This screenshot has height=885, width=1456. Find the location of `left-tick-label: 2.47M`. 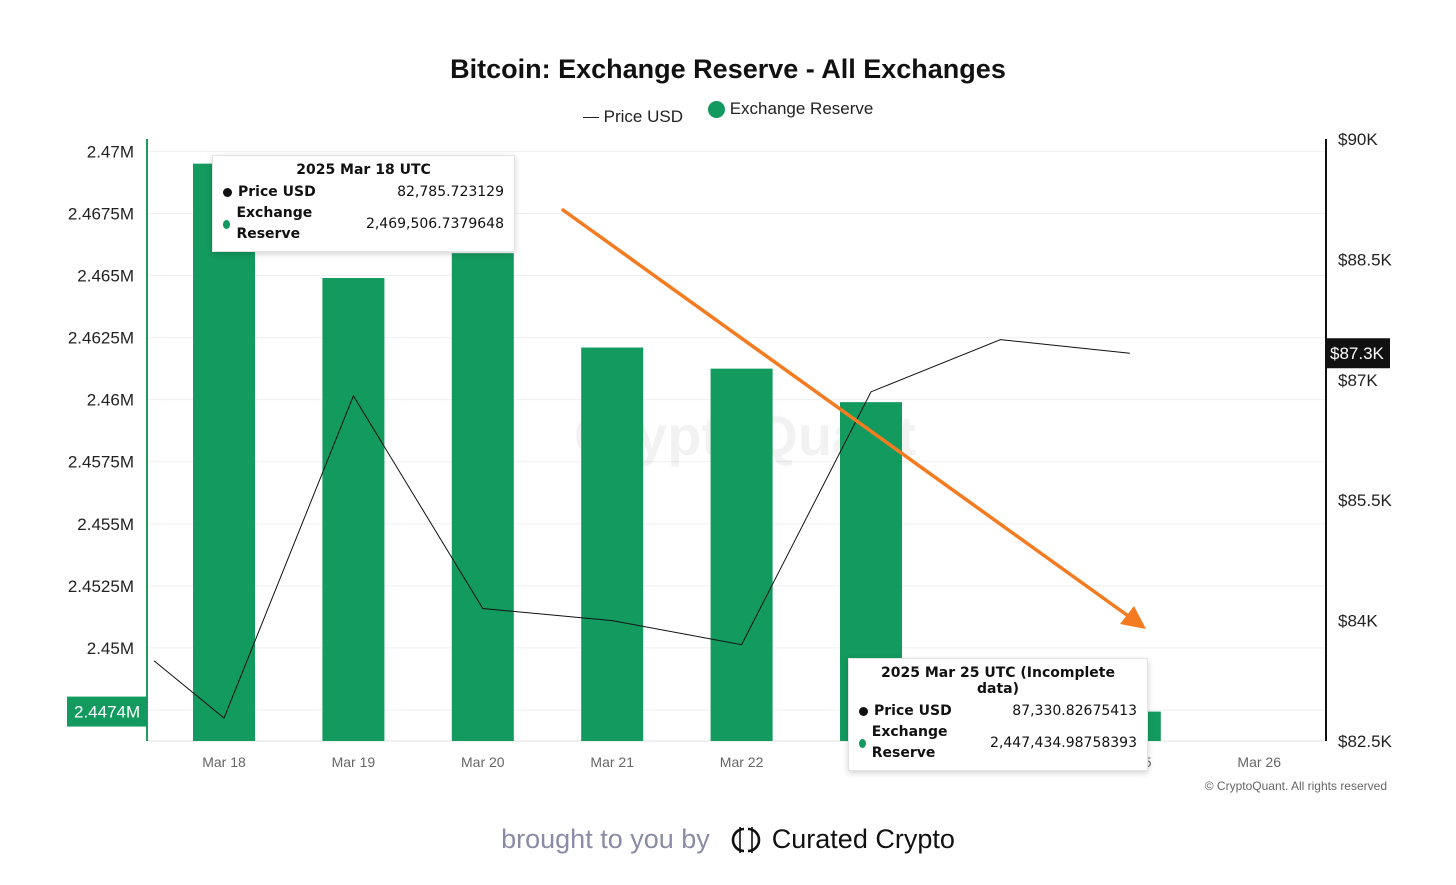

left-tick-label: 2.47M is located at coordinates (110, 151).